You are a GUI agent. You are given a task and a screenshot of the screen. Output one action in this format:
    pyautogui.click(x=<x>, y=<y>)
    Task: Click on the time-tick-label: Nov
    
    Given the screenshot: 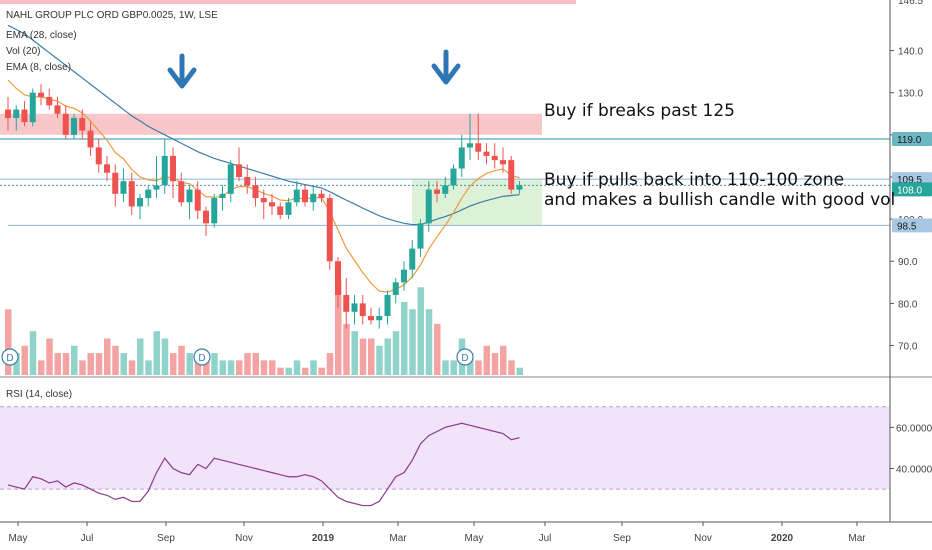 What is the action you would take?
    pyautogui.click(x=244, y=538)
    